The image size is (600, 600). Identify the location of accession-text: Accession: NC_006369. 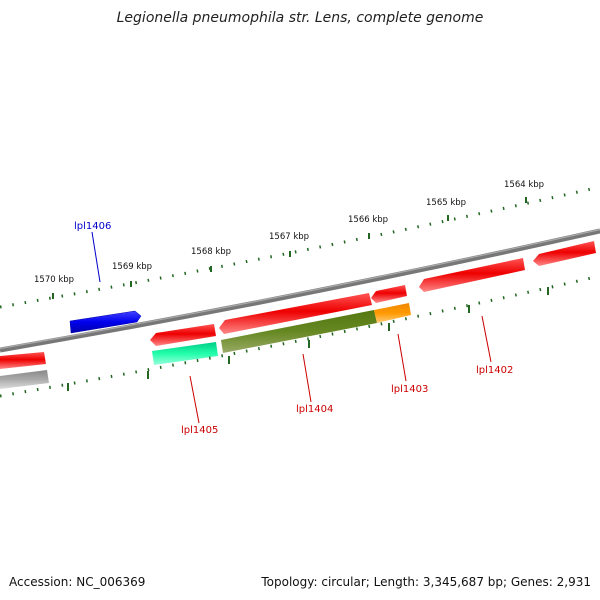
(77, 582).